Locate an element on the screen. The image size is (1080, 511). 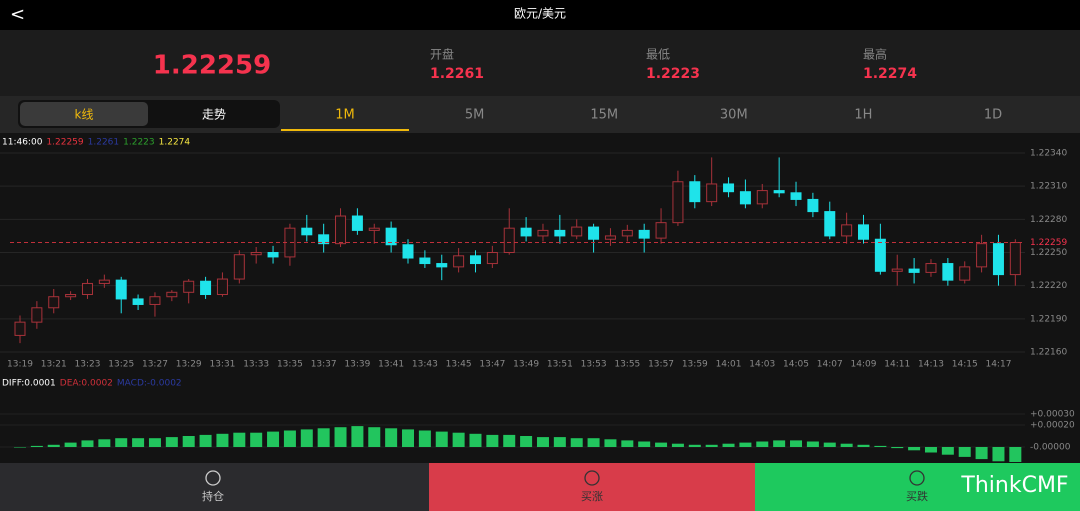
x-tick-label: 13:43 is located at coordinates (425, 365).